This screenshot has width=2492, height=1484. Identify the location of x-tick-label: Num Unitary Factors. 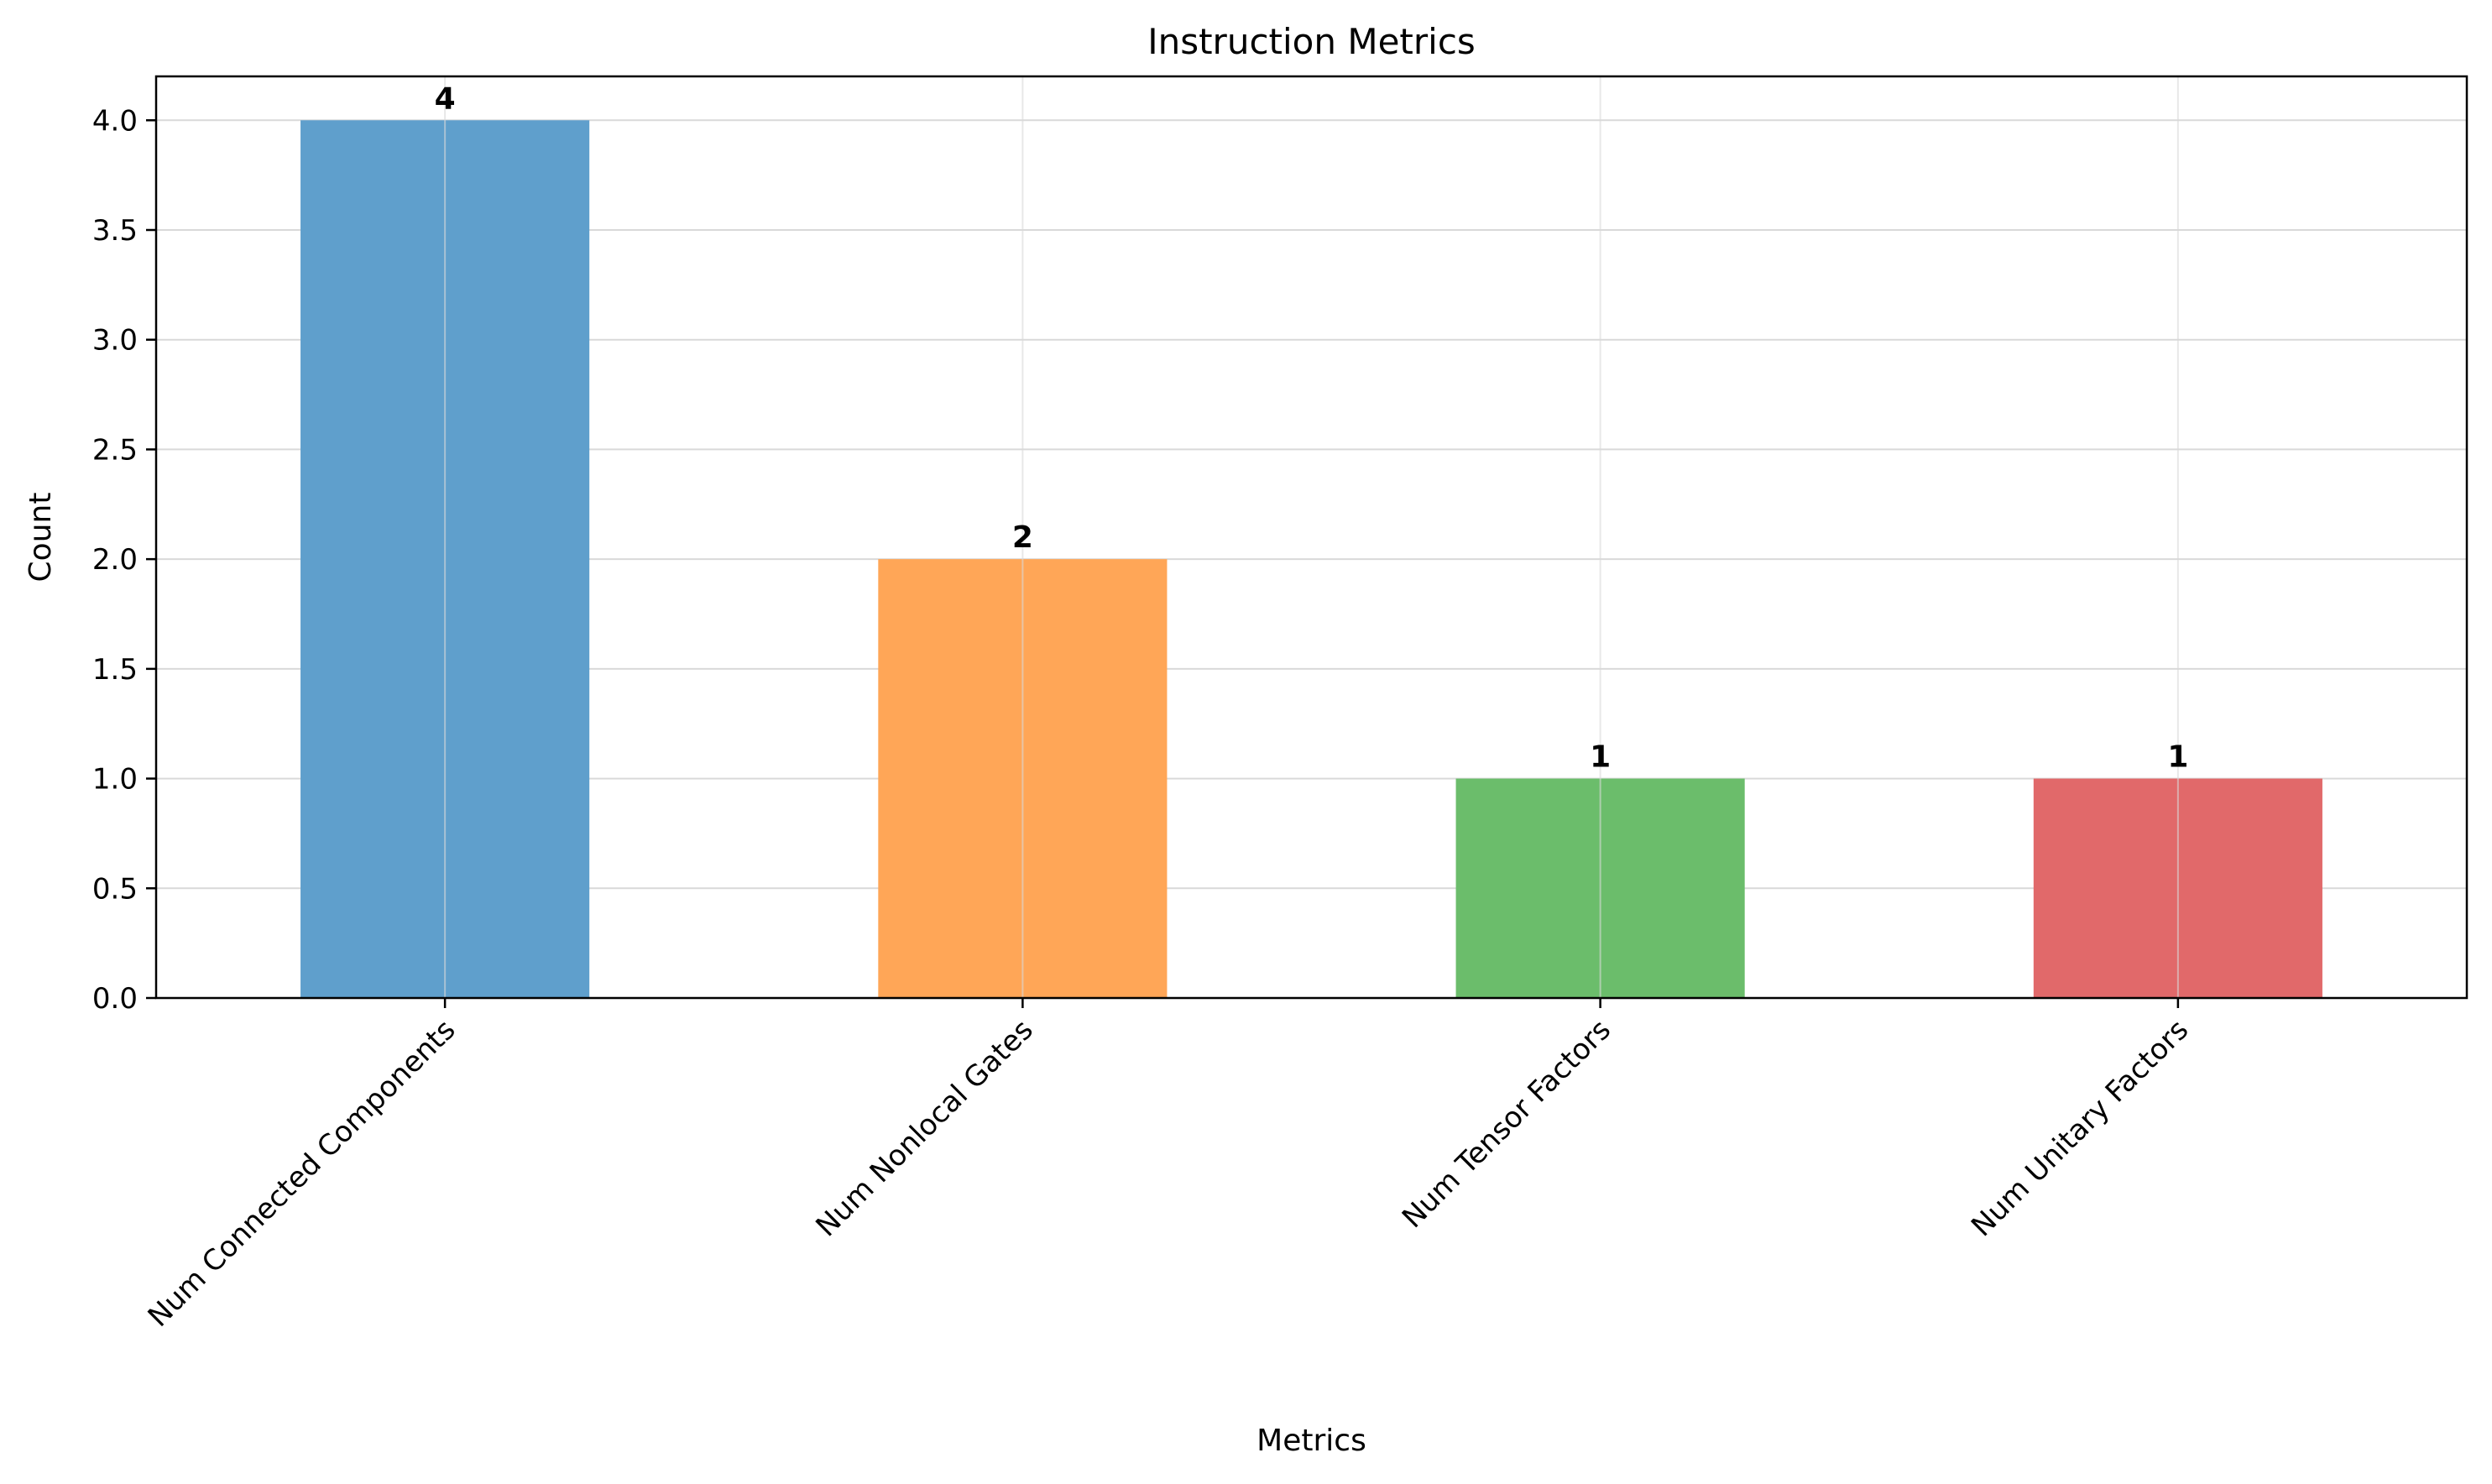
(2080, 1128).